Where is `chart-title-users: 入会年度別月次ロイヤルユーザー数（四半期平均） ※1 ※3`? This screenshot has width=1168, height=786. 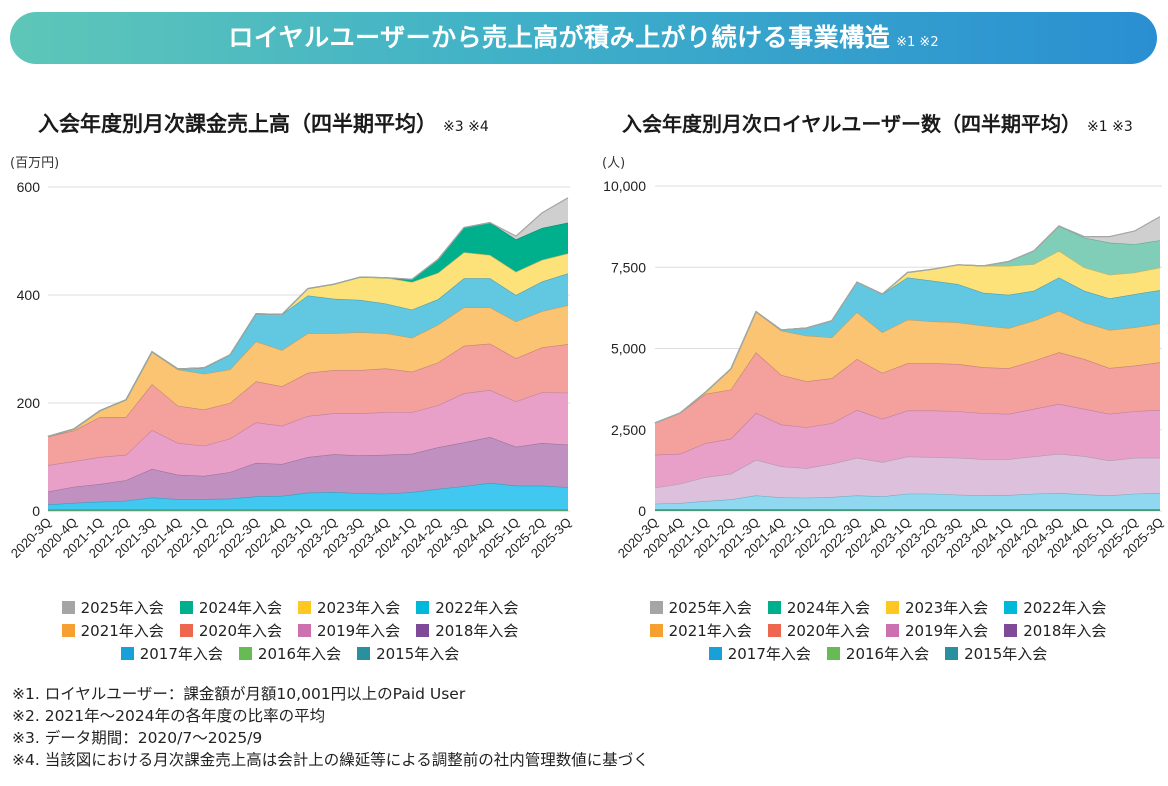 chart-title-users: 入会年度別月次ロイヤルユーザー数（四半期平均） ※1 ※3 is located at coordinates (877, 122).